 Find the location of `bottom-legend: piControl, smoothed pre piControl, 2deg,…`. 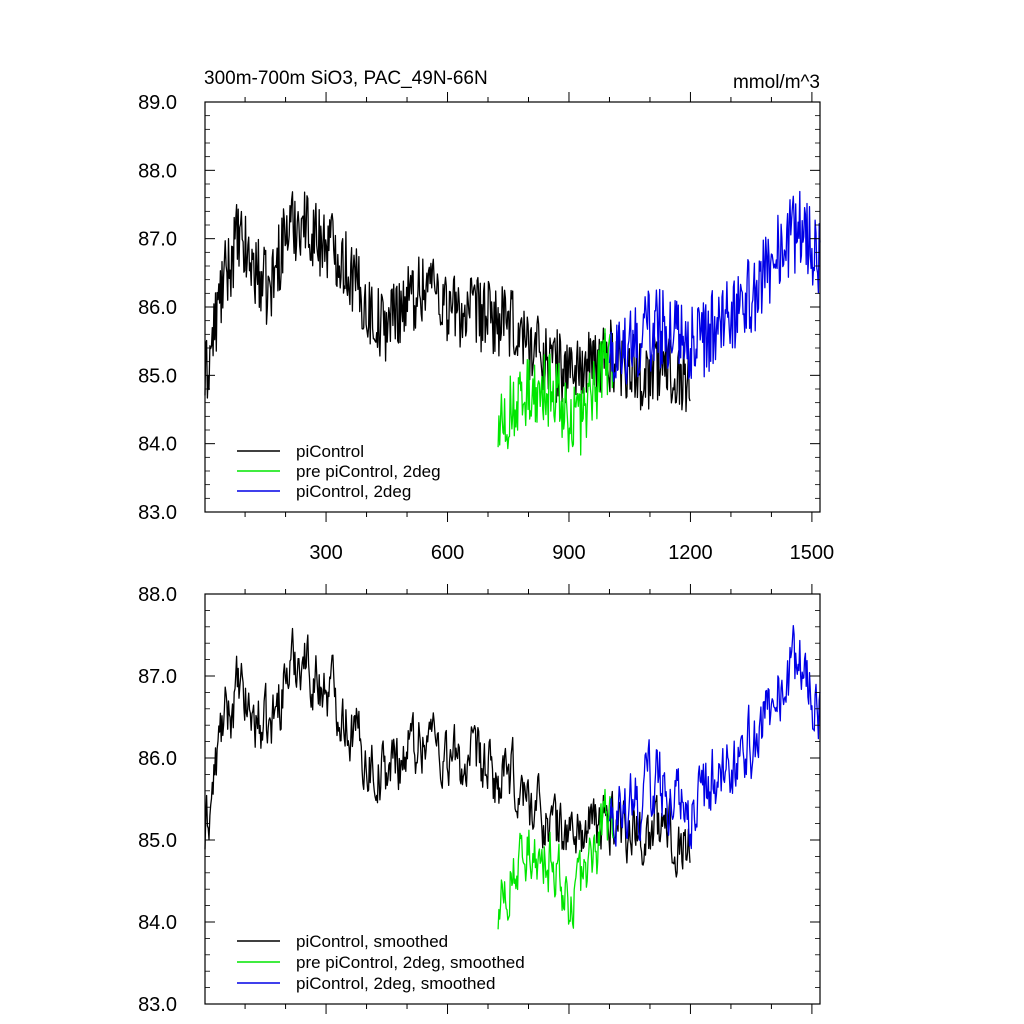

bottom-legend: piControl, smoothed pre piControl, 2deg,… is located at coordinates (381, 962).